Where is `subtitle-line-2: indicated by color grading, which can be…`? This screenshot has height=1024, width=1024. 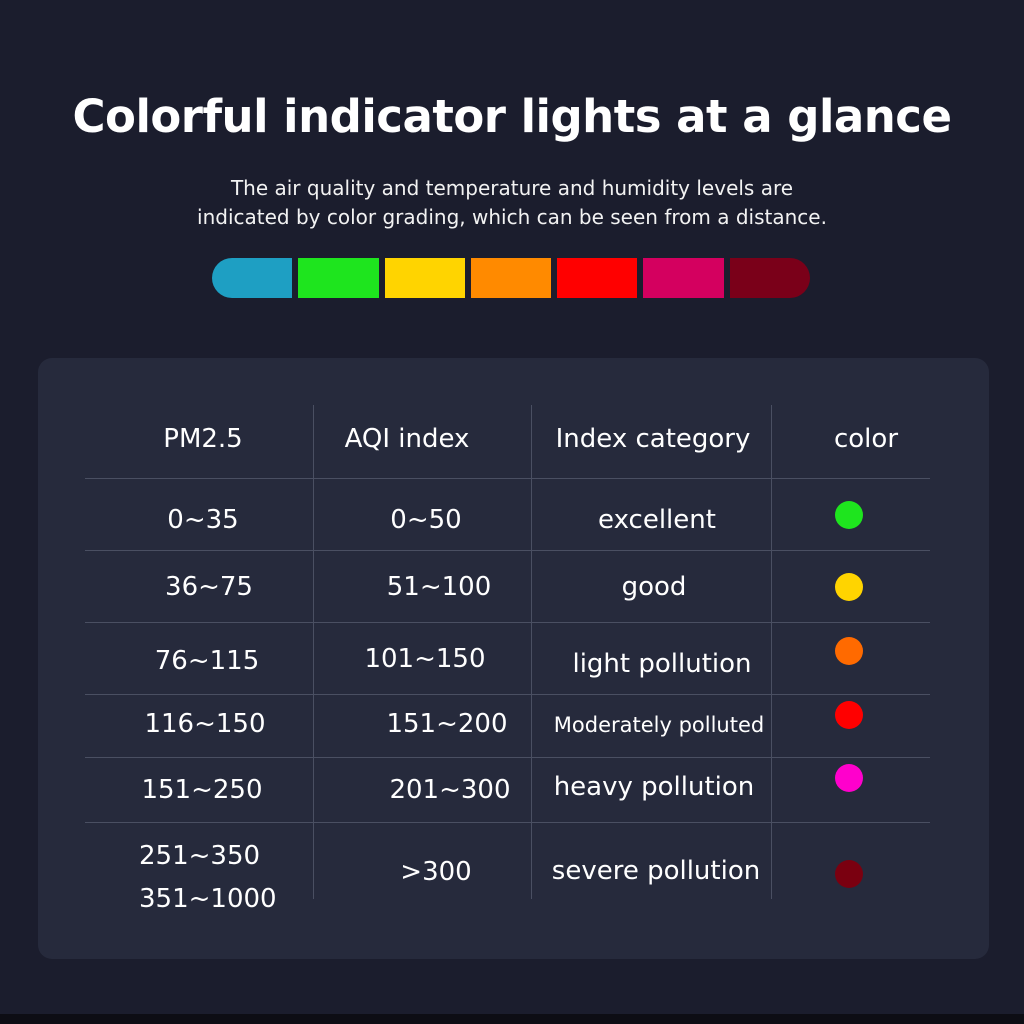 subtitle-line-2: indicated by color grading, which can be… is located at coordinates (512, 217).